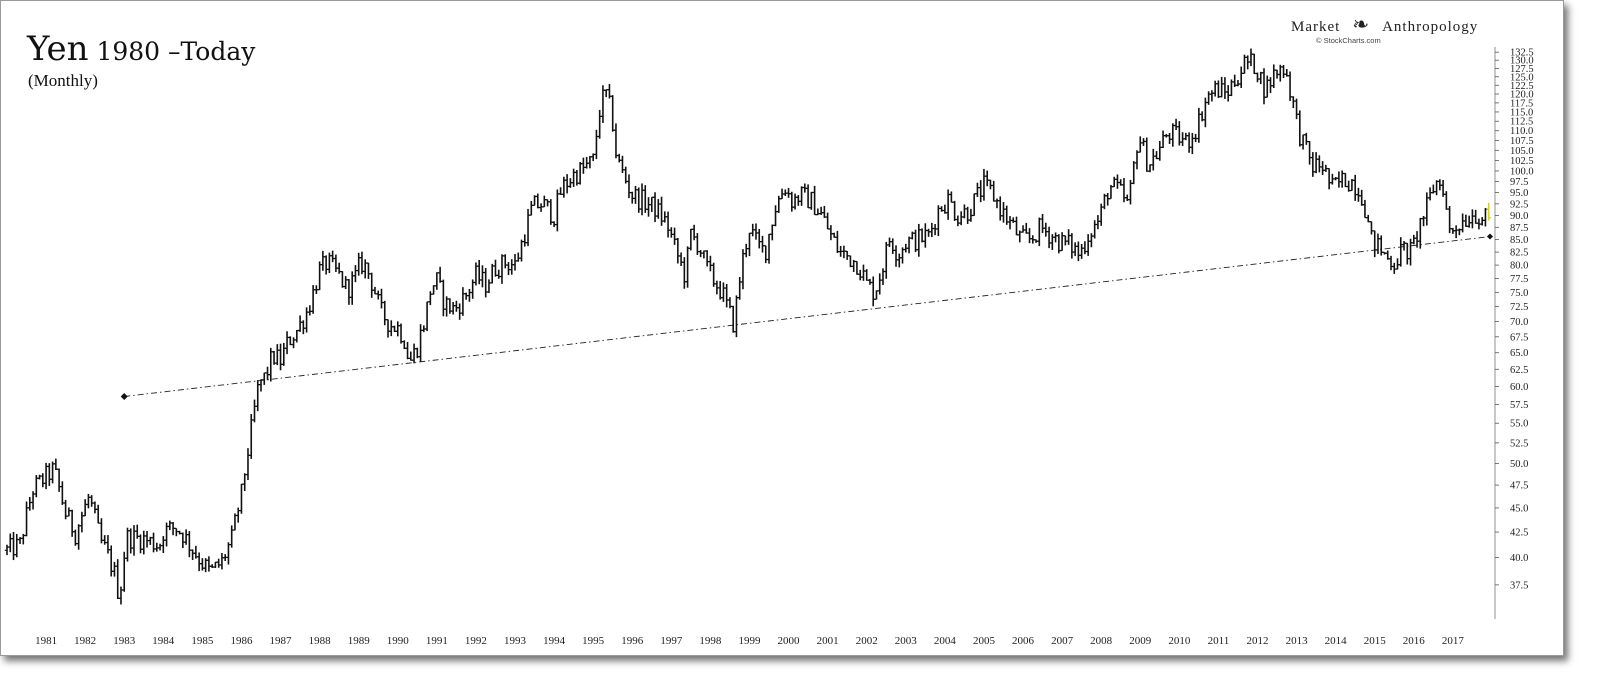  I want to click on y-tick-label: 55.0, so click(1519, 424).